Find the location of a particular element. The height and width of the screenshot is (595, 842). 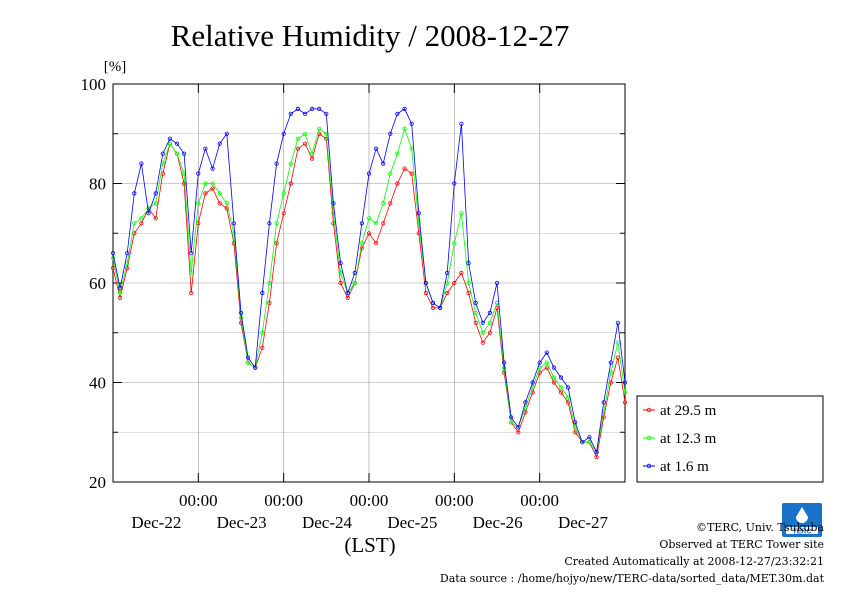

y-axis-unit-label: [%] is located at coordinates (115, 67).